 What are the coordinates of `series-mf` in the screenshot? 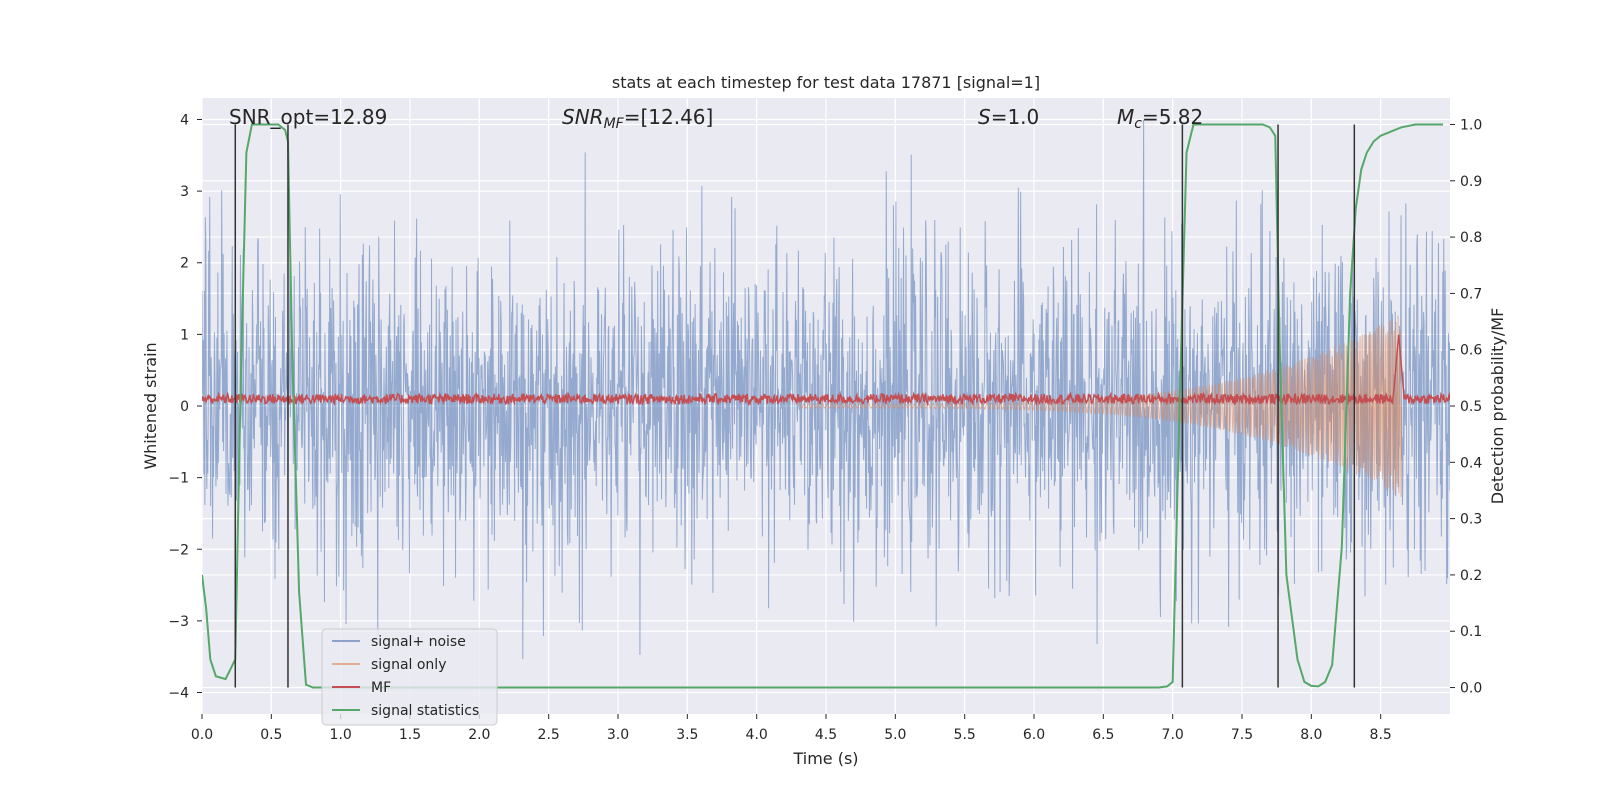 It's located at (826, 370).